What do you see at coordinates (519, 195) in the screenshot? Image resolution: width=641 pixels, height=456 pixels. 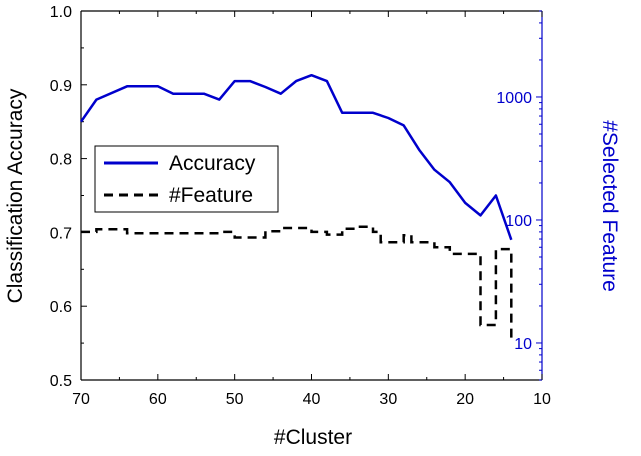 I see `y2-tick-group: 10 100 1000` at bounding box center [519, 195].